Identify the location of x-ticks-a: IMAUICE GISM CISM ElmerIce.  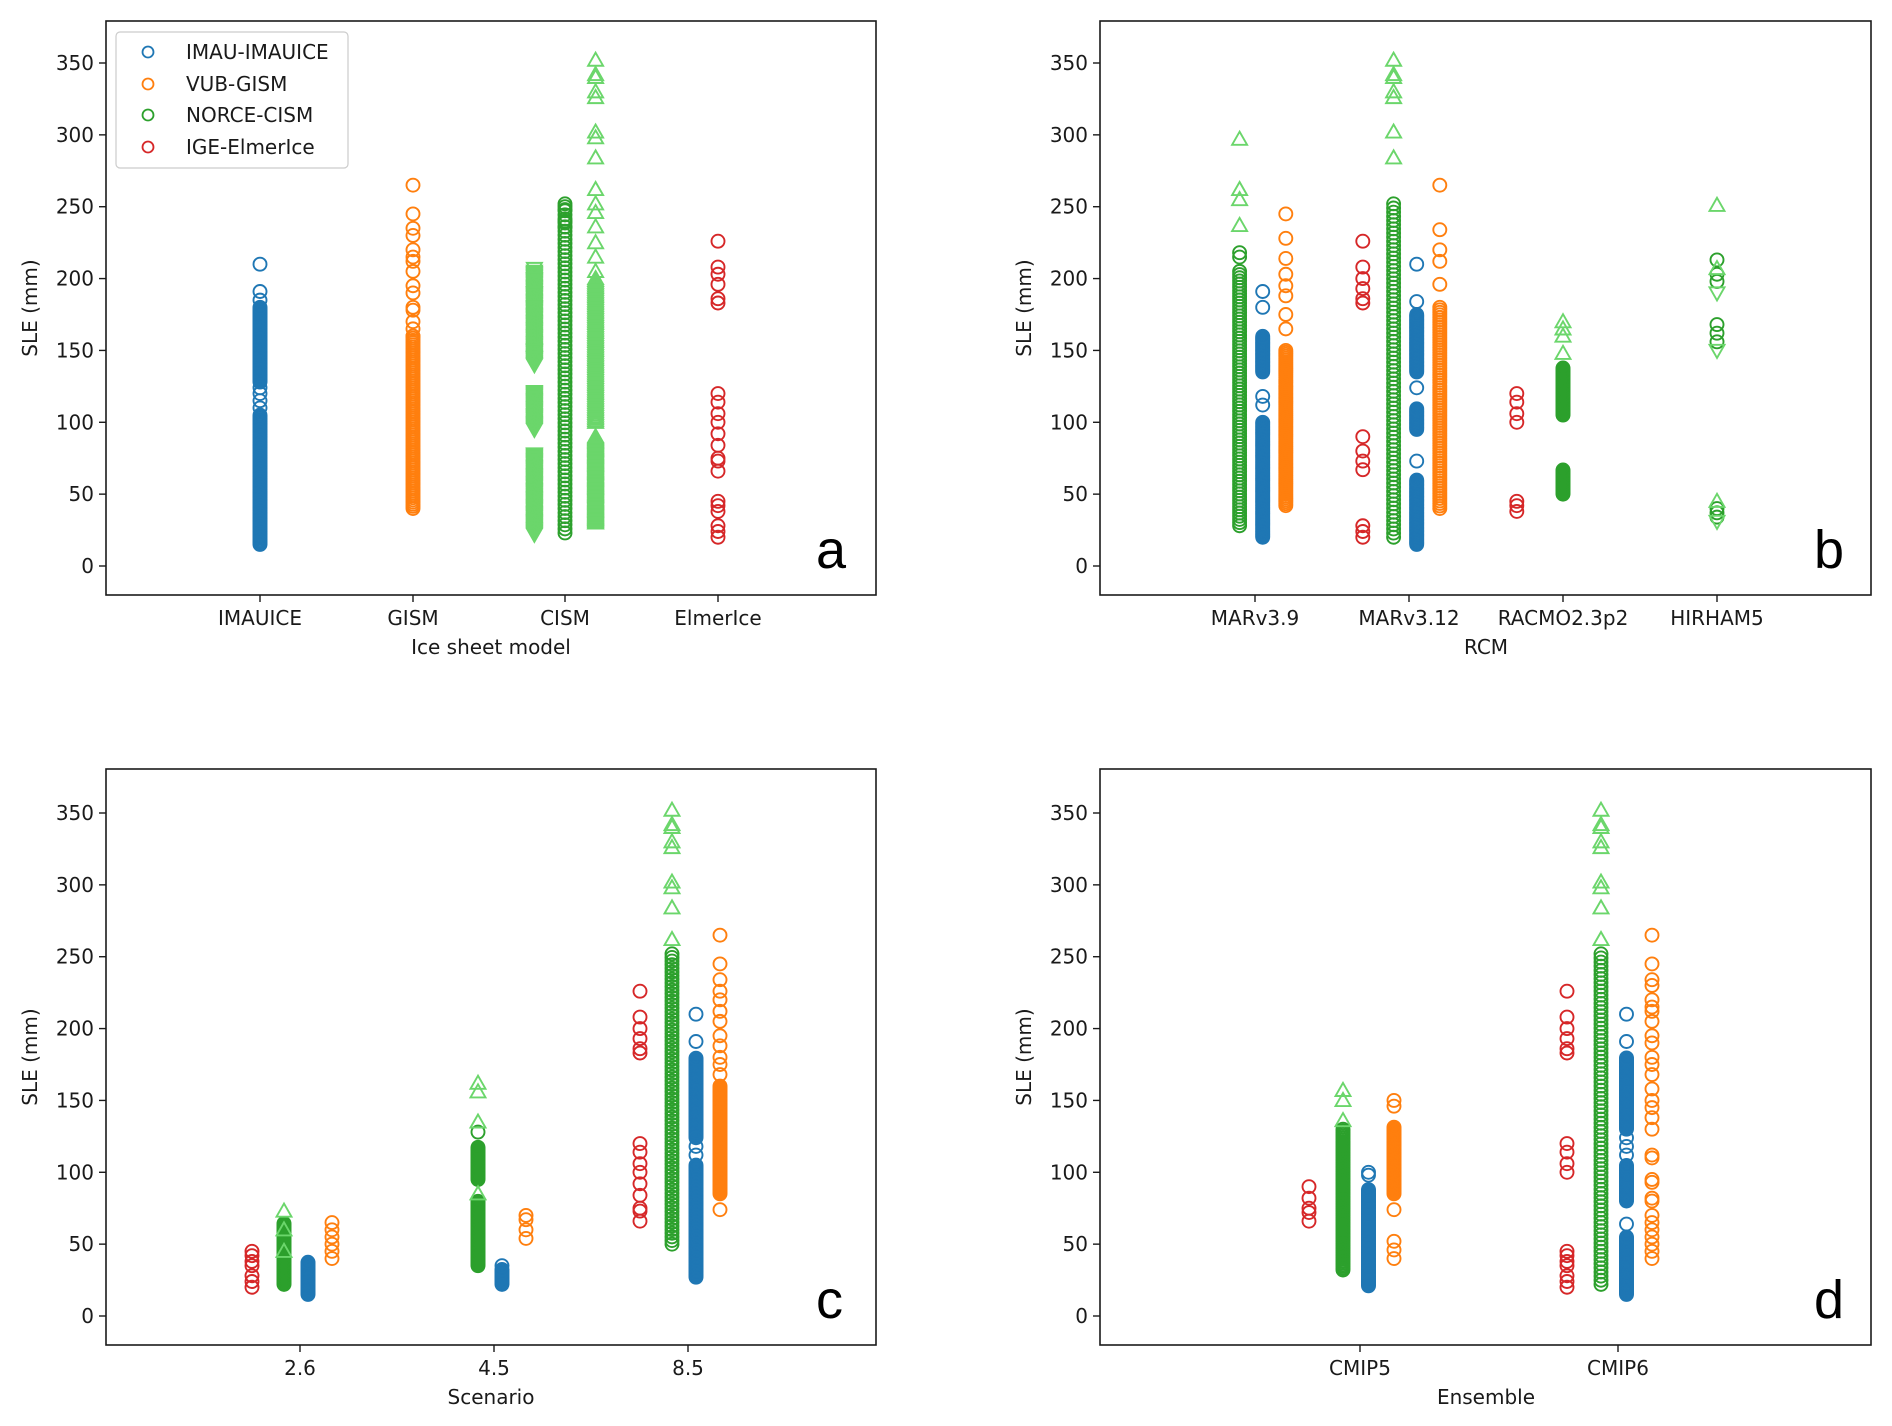
(490, 612).